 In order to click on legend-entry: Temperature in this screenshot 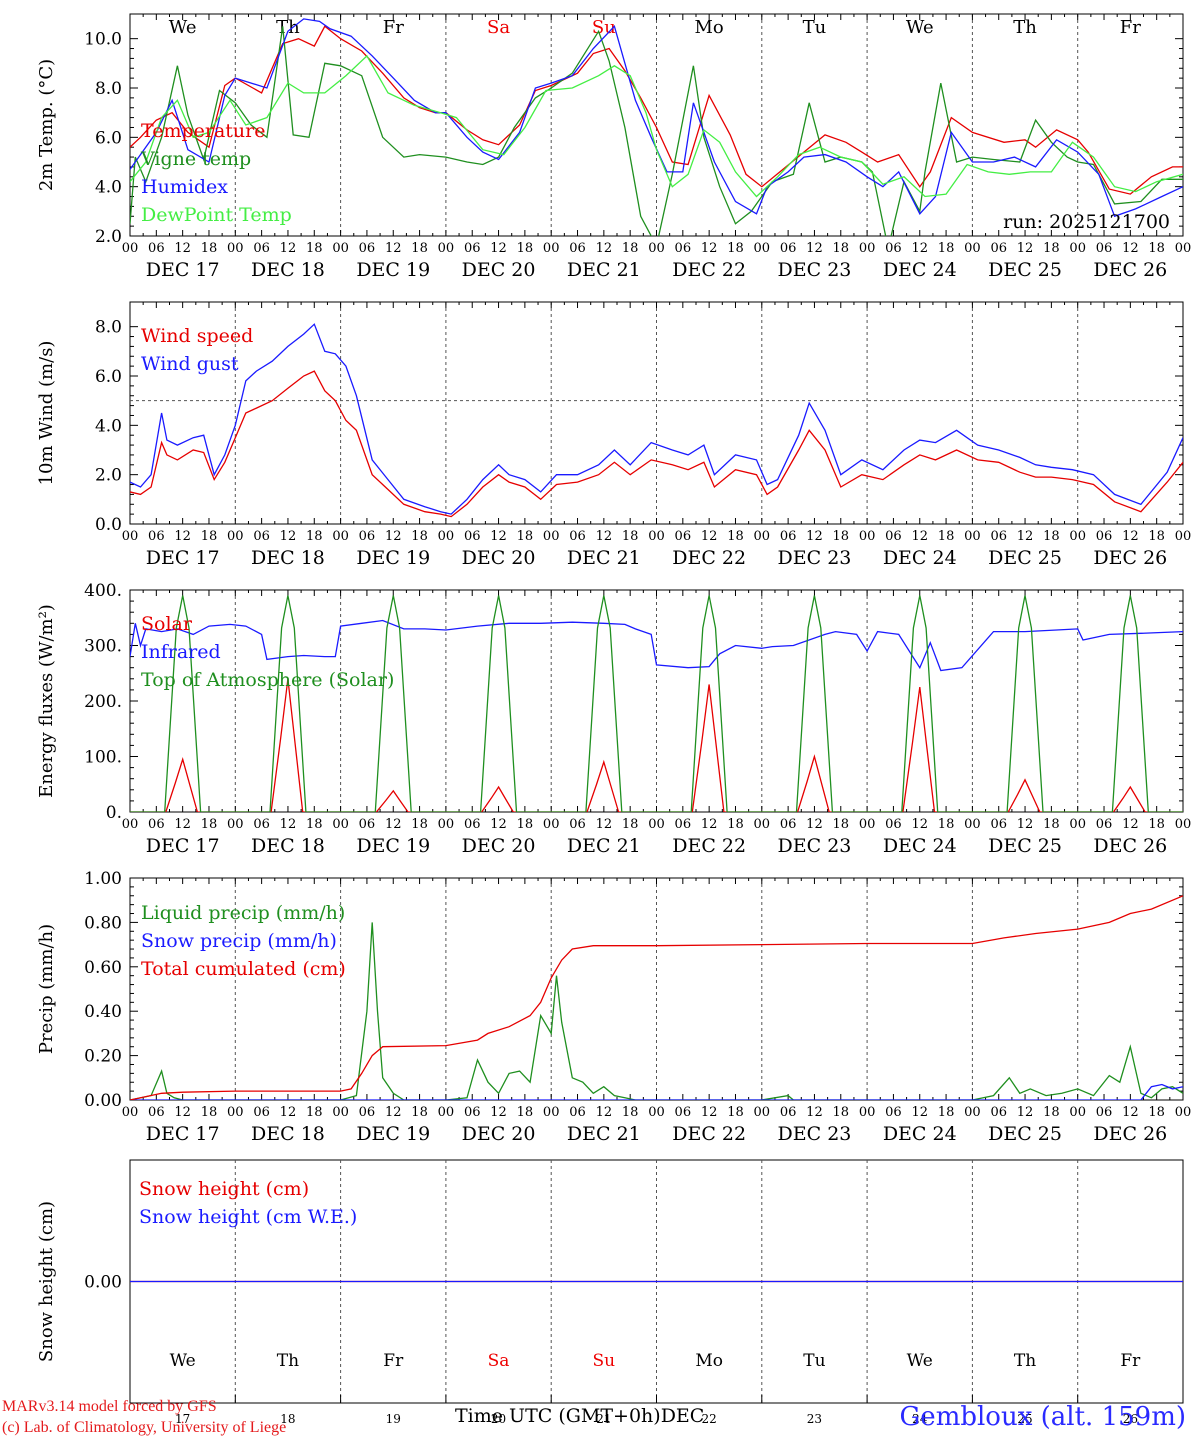, I will do `click(203, 131)`.